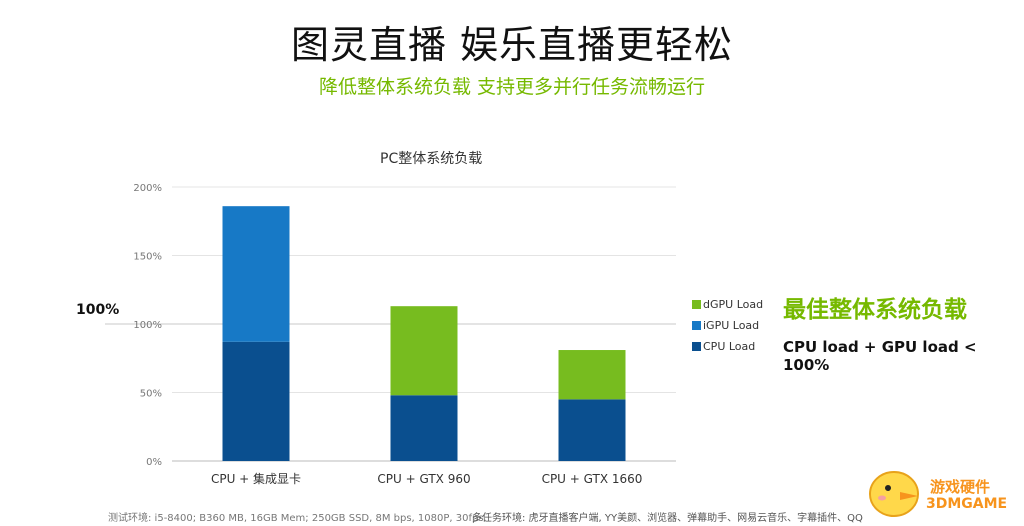 The image size is (1024, 526). What do you see at coordinates (512, 45) in the screenshot?
I see `page-title: 图灵直播 娱乐直播更轻松` at bounding box center [512, 45].